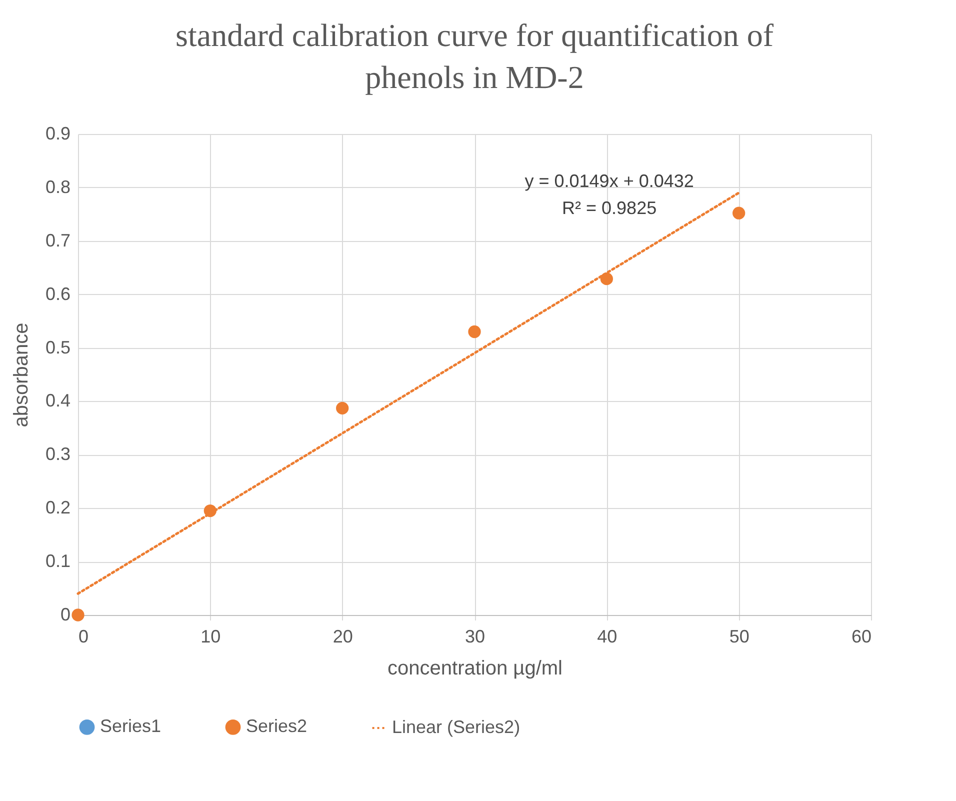 This screenshot has width=956, height=801. I want to click on legend-label: Series1, so click(131, 726).